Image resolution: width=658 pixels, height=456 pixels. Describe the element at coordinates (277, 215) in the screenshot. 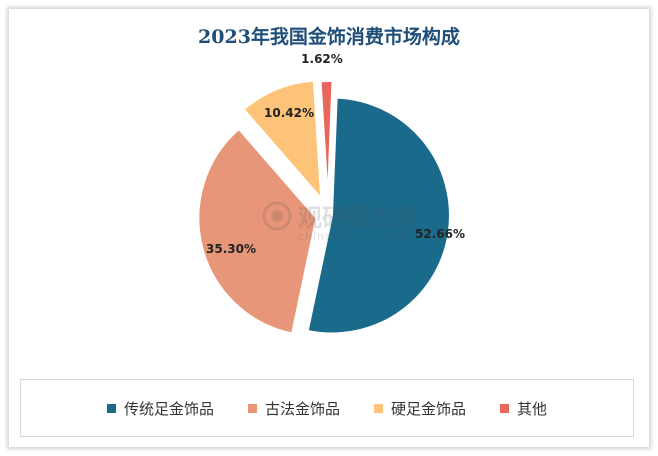

I see `watermark-logo-icon` at that location.